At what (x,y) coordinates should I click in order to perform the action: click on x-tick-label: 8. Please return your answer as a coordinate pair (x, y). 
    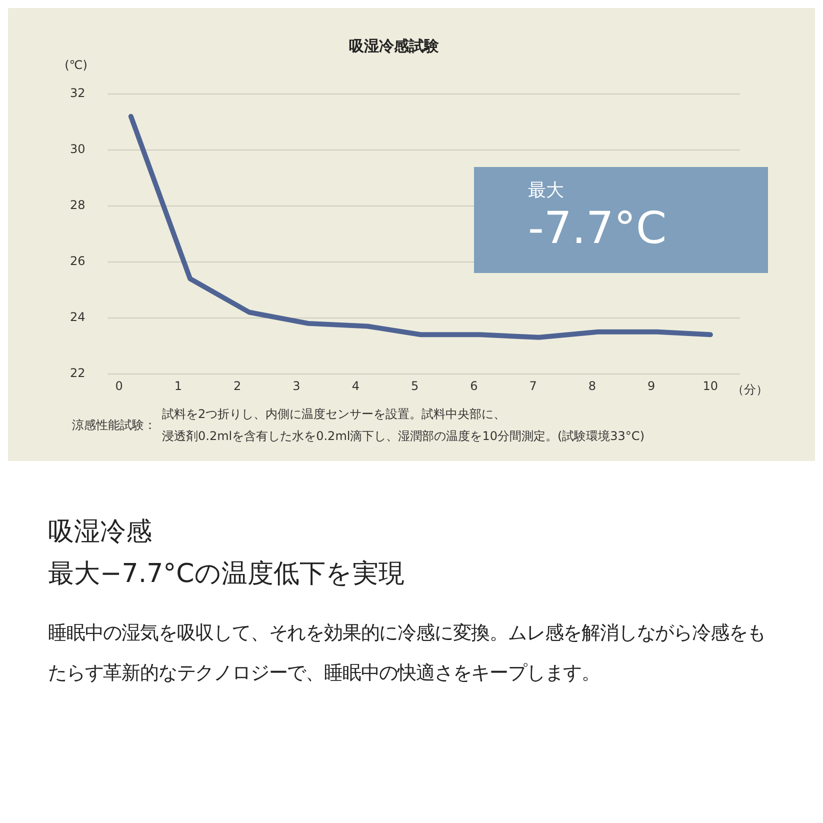
    Looking at the image, I should click on (592, 386).